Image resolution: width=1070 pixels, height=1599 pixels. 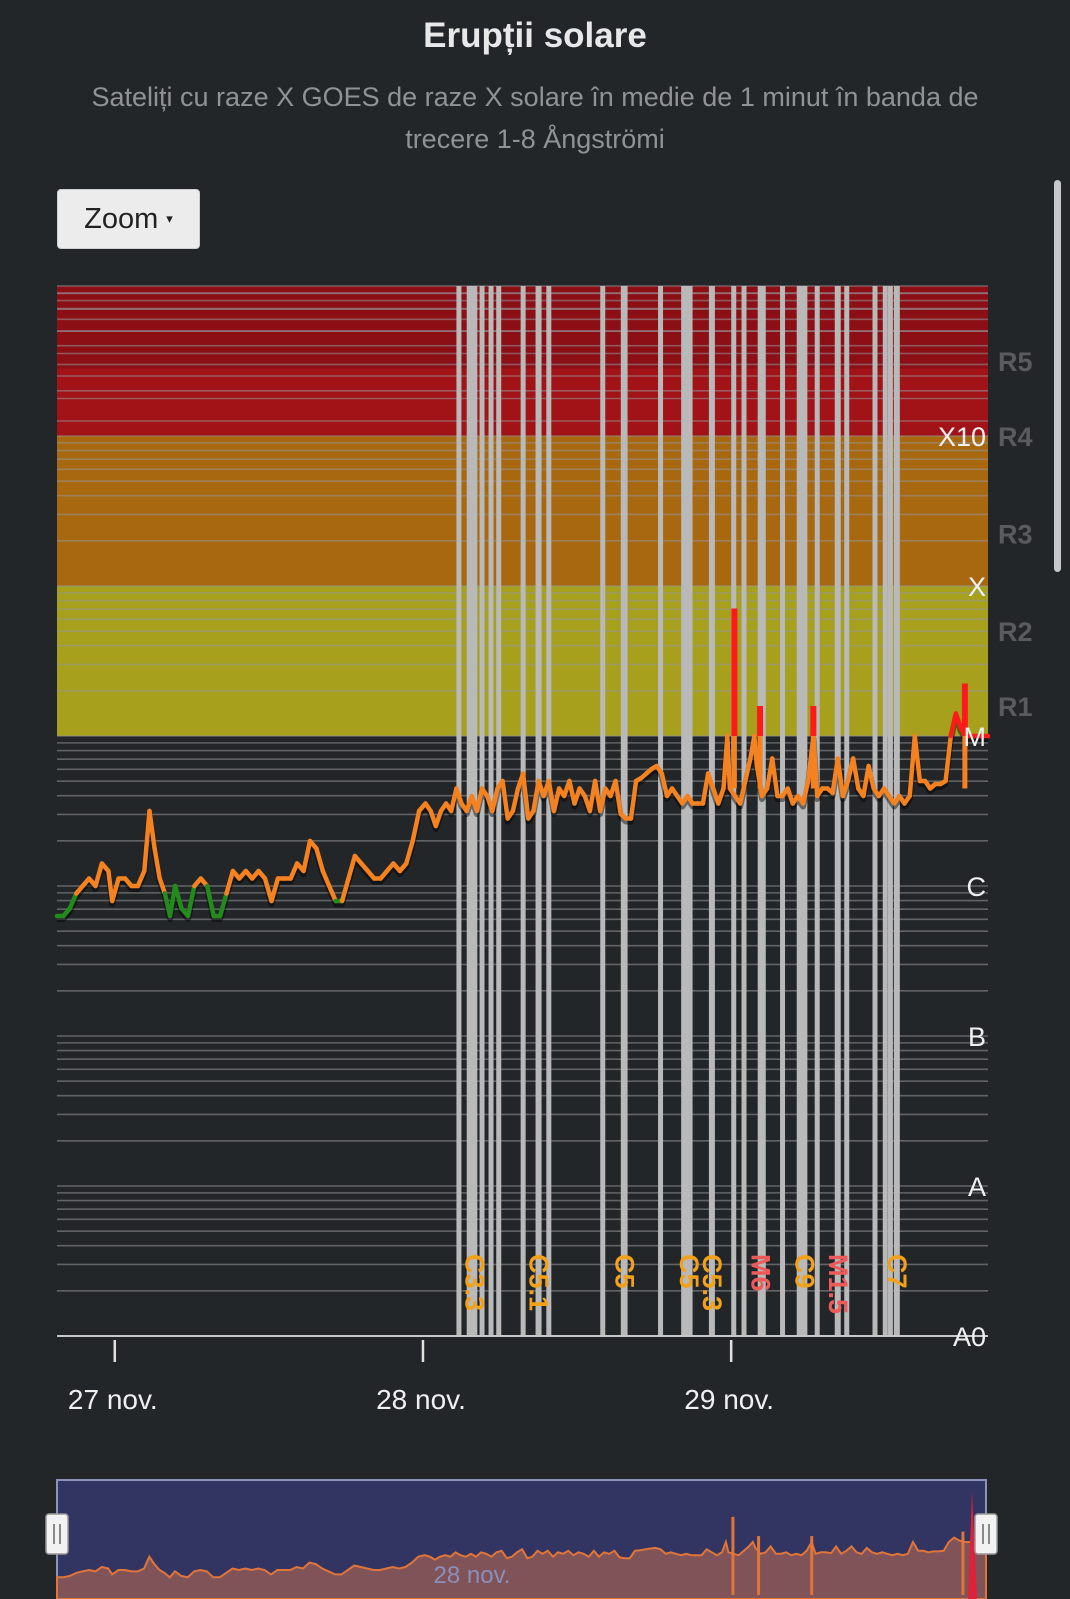 What do you see at coordinates (977, 1037) in the screenshot?
I see `class-label: B` at bounding box center [977, 1037].